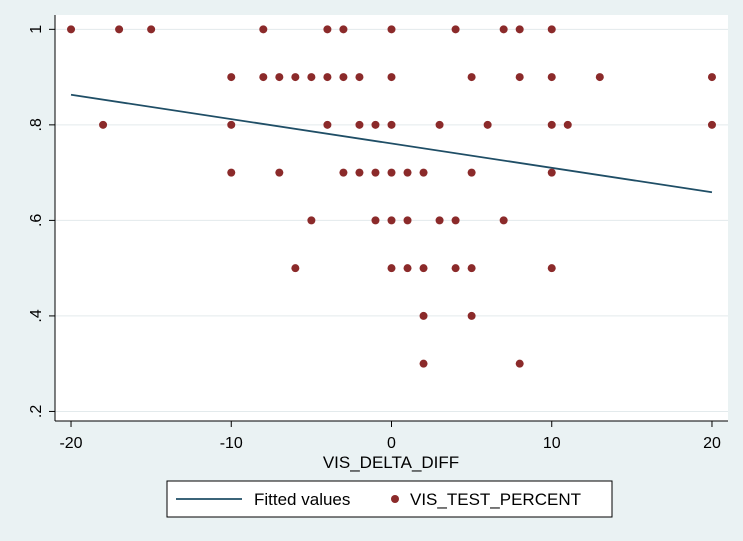 This screenshot has width=743, height=541. What do you see at coordinates (231, 443) in the screenshot?
I see `x-tick-label-1: -10` at bounding box center [231, 443].